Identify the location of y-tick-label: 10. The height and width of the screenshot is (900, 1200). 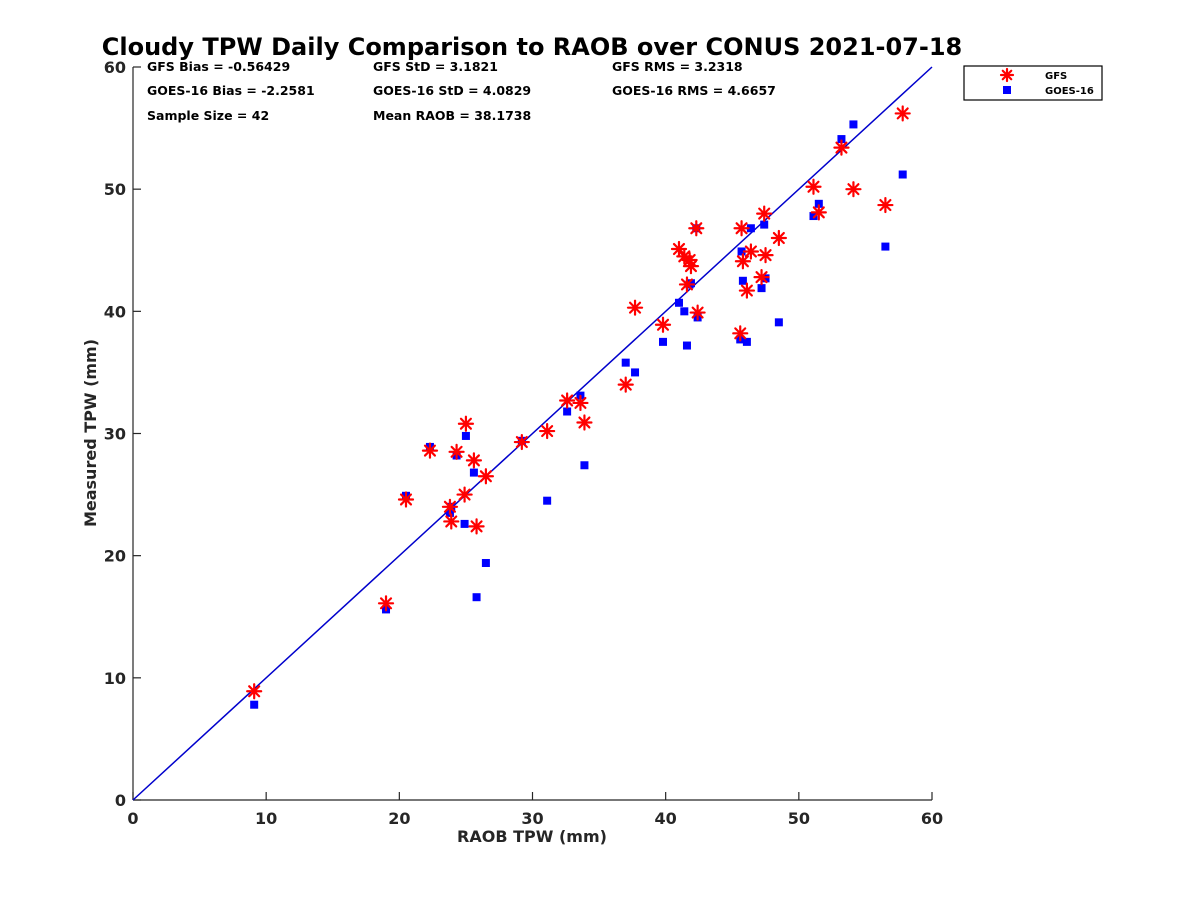
(115, 678).